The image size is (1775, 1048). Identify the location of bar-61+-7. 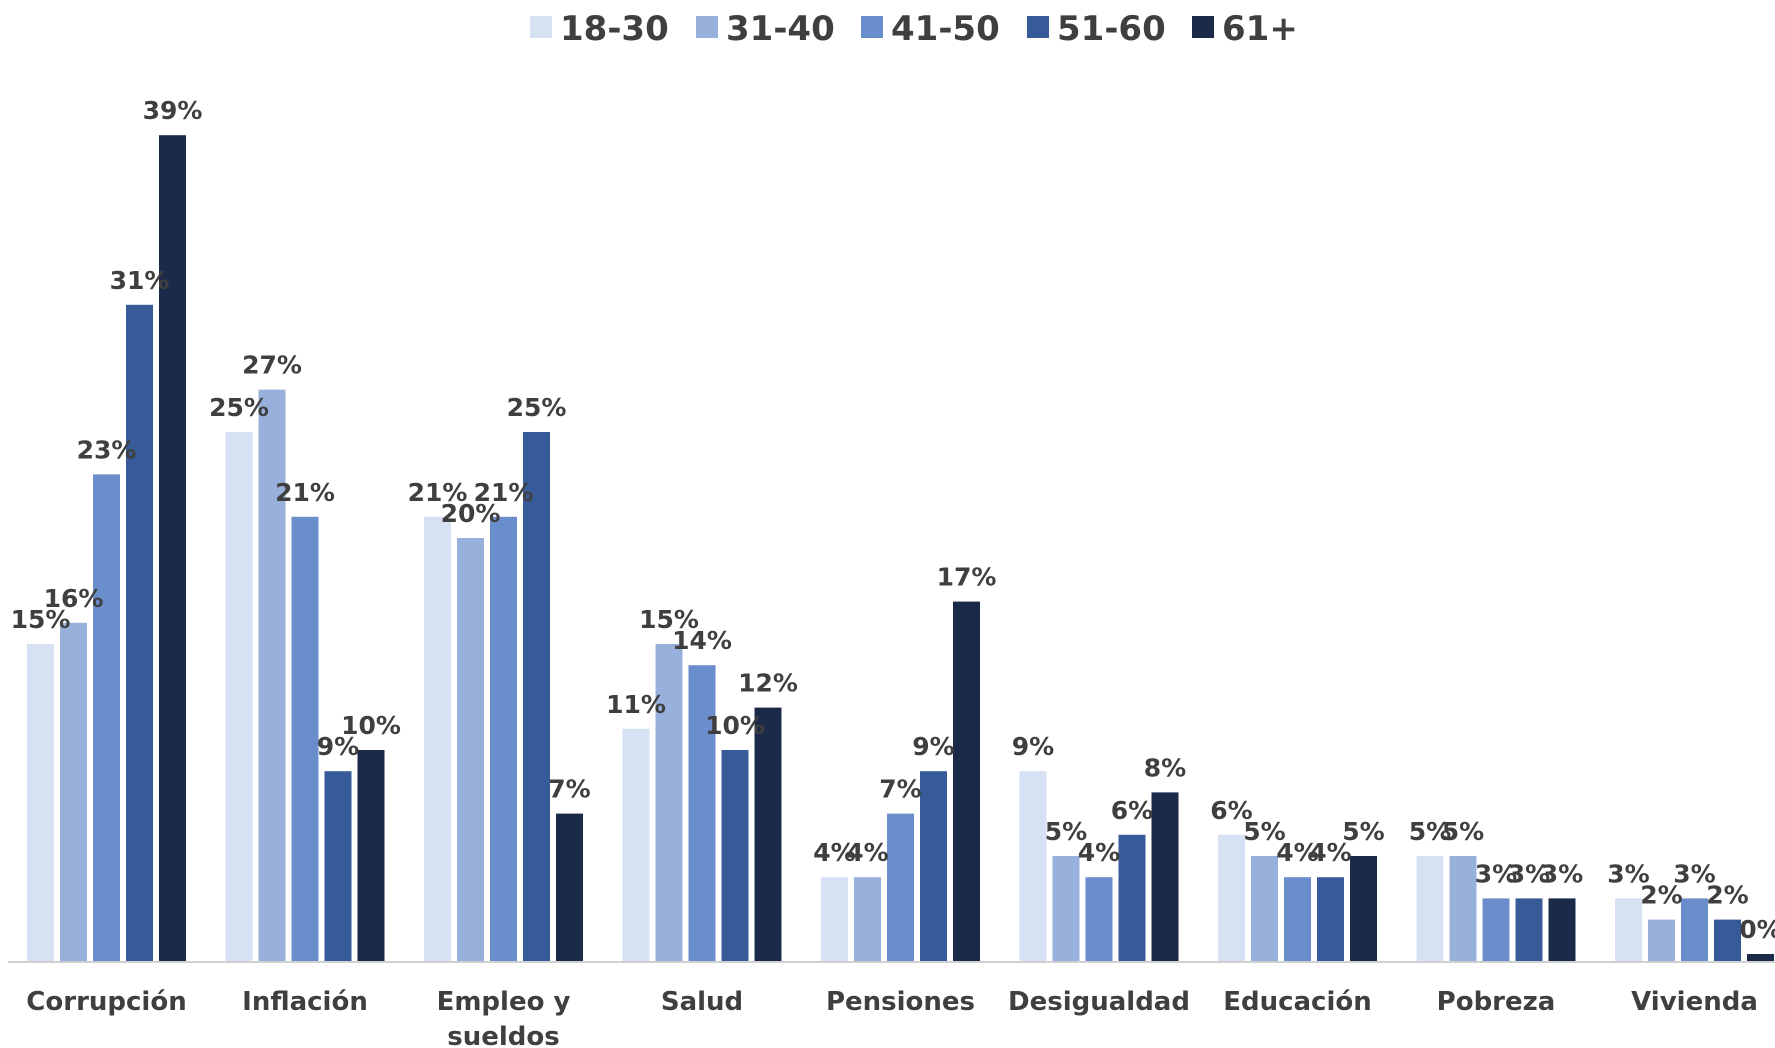
(1562, 930).